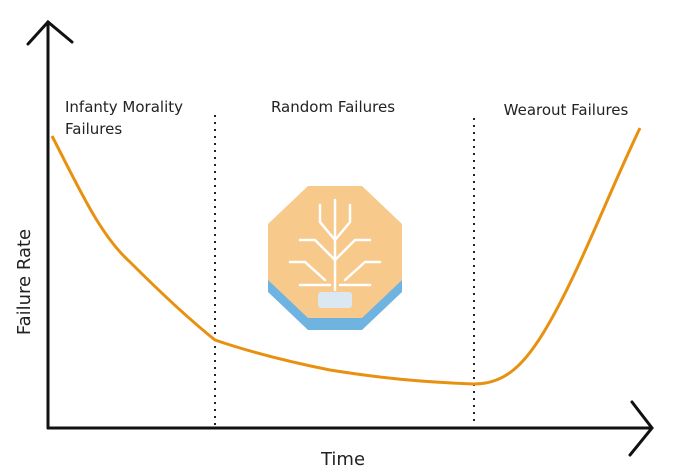 The image size is (700, 473). What do you see at coordinates (93, 129) in the screenshot?
I see `region-label: Failures` at bounding box center [93, 129].